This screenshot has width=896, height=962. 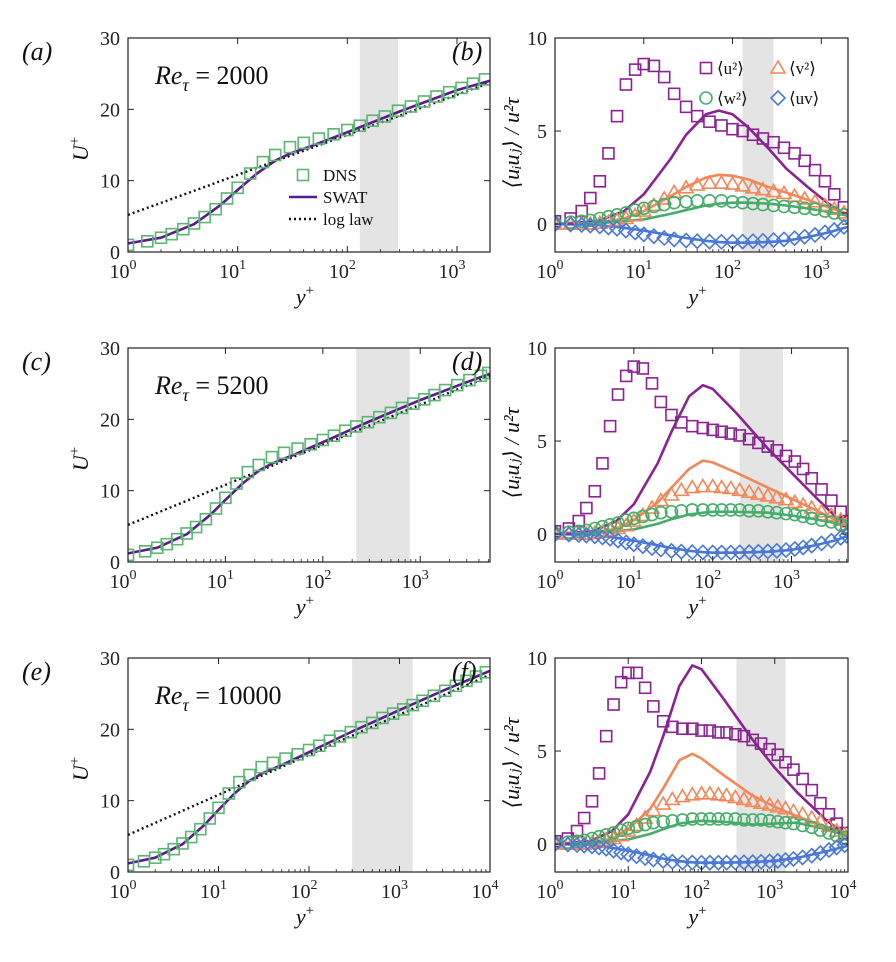 I want to click on legend-uv-label: ⟨uv⟩, so click(x=804, y=98).